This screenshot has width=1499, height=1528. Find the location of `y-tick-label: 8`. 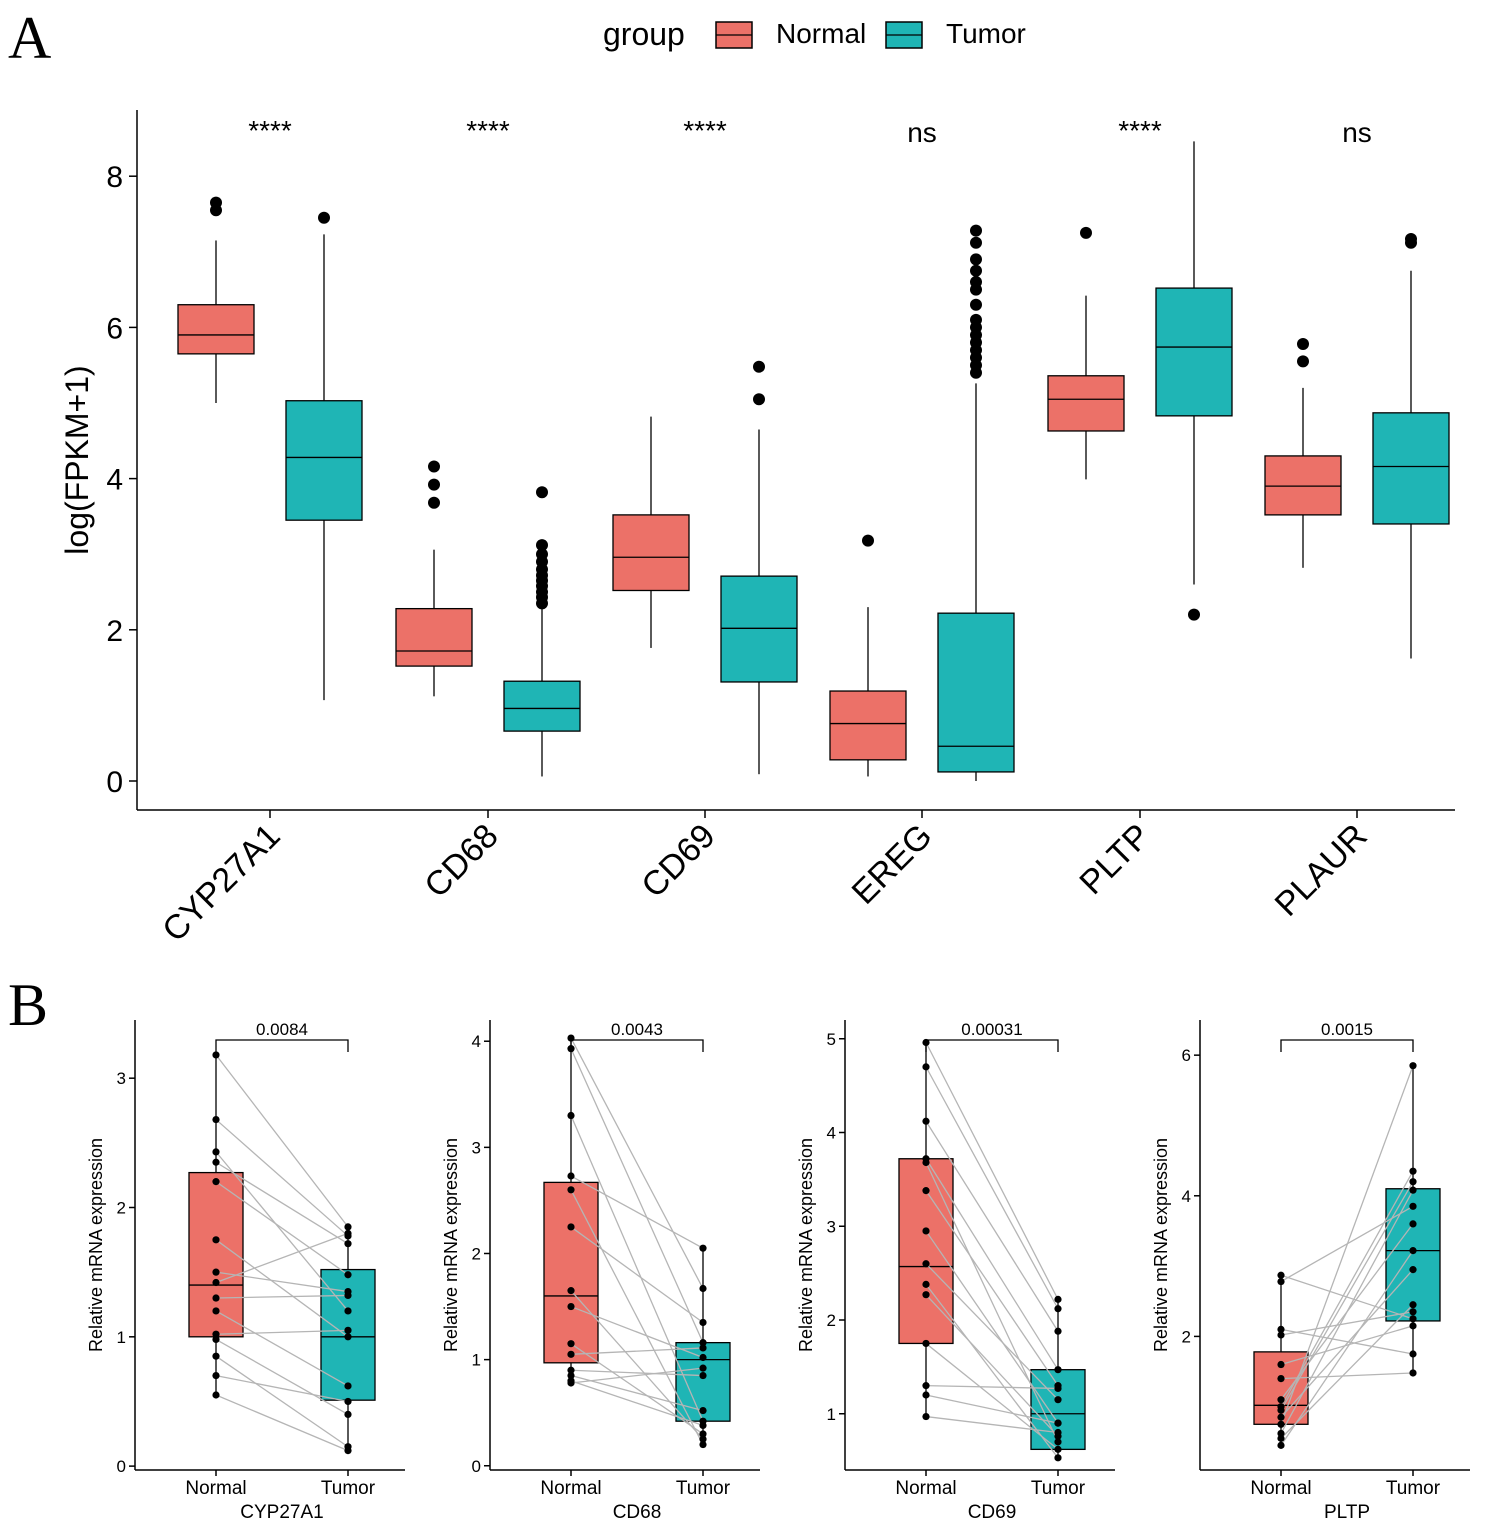

y-tick-label: 8 is located at coordinates (114, 177).